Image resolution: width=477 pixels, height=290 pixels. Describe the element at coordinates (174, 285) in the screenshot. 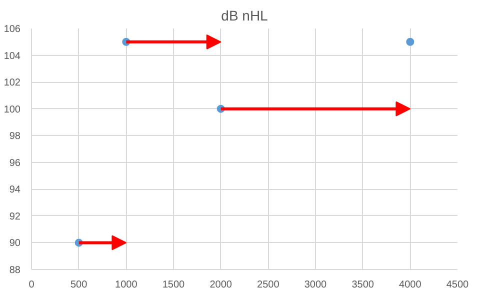

I see `x-tick-label: 1500` at that location.